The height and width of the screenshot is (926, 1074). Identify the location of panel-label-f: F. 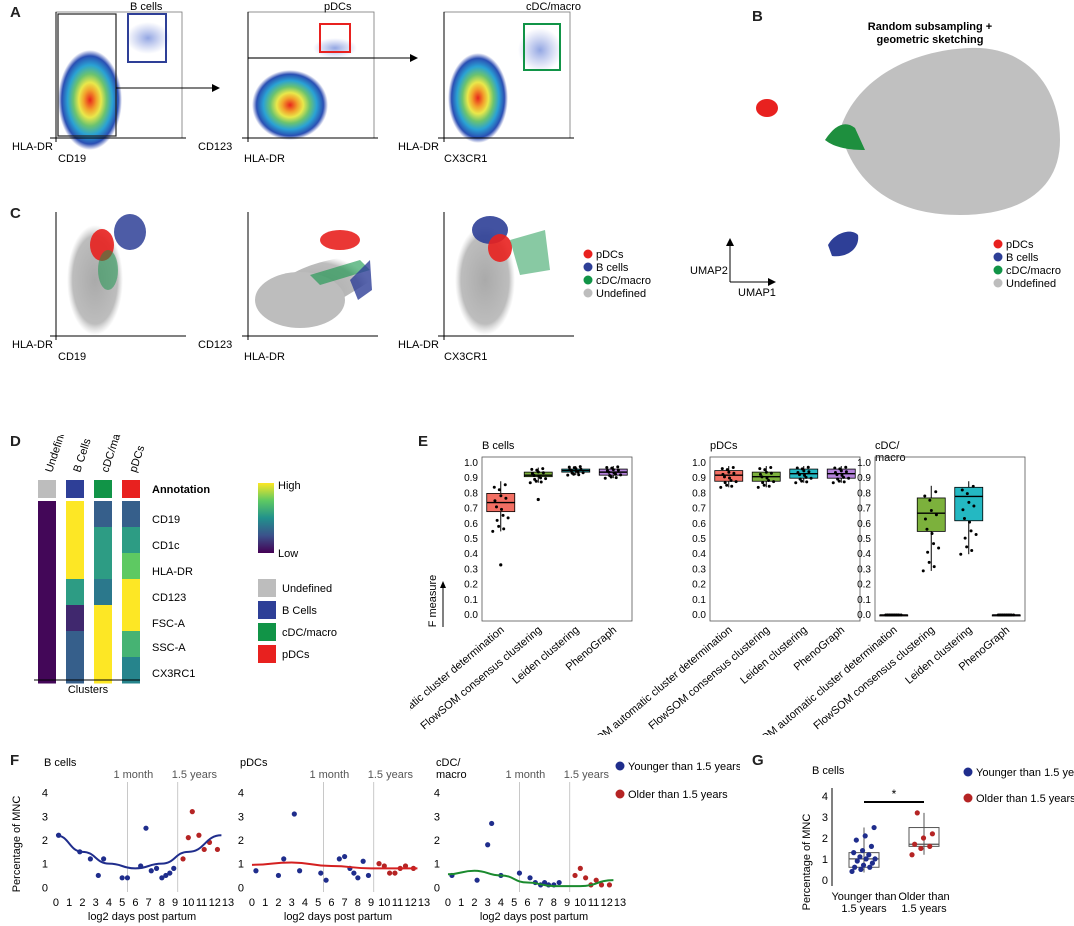
(15, 760).